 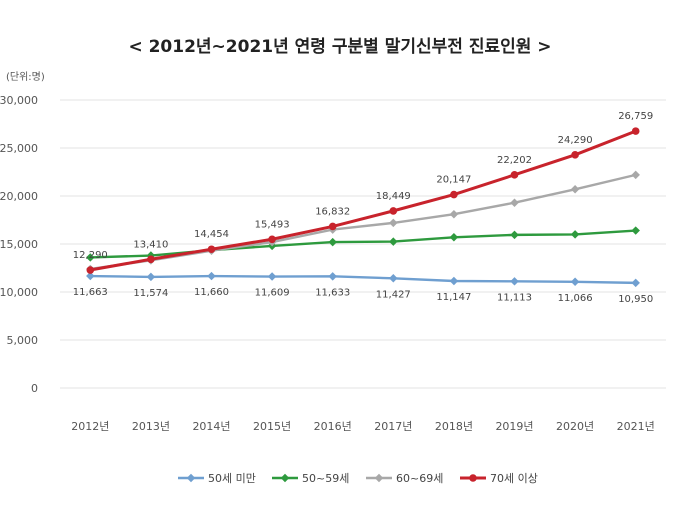 I want to click on data-label: 11,427, so click(x=393, y=294).